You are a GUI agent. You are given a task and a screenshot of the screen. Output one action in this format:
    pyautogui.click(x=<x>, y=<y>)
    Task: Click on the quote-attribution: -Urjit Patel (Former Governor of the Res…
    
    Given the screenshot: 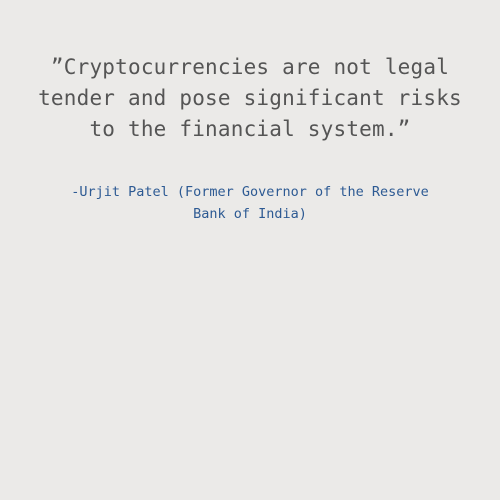 What is the action you would take?
    pyautogui.click(x=250, y=203)
    